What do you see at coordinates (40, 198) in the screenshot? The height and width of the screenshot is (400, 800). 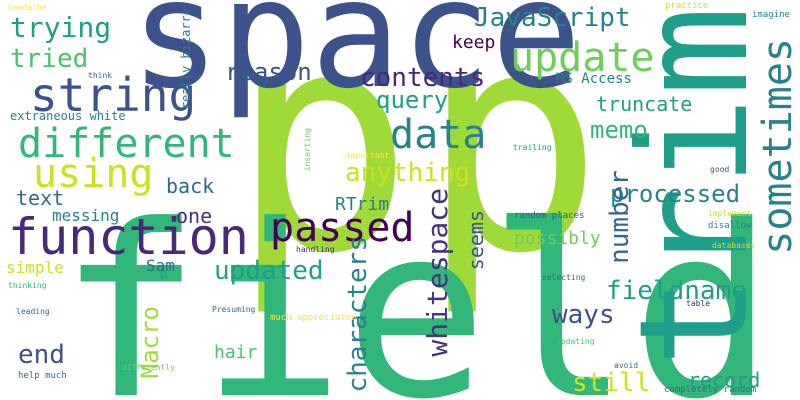 I see `word-text: text` at bounding box center [40, 198].